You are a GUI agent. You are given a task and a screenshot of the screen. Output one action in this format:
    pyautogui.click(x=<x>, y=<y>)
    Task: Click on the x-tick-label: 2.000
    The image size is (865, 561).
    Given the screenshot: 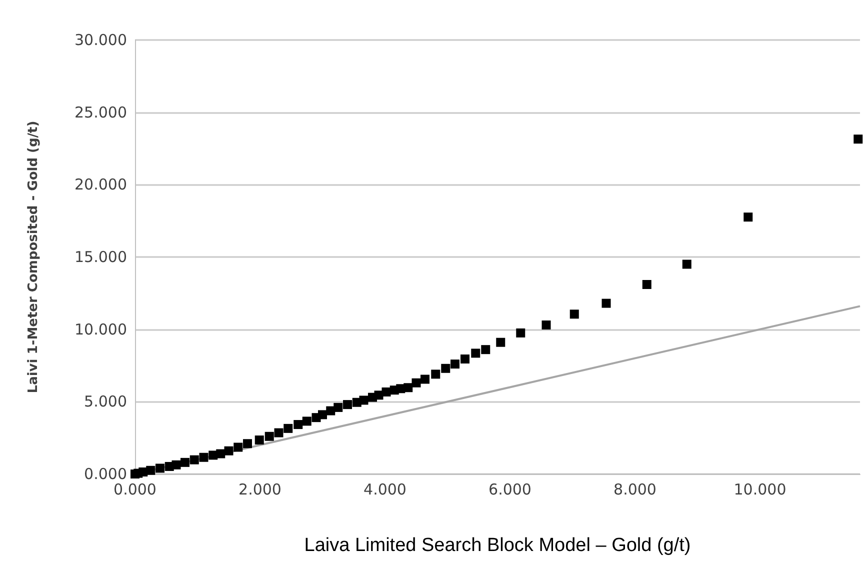 What is the action you would take?
    pyautogui.click(x=260, y=489)
    